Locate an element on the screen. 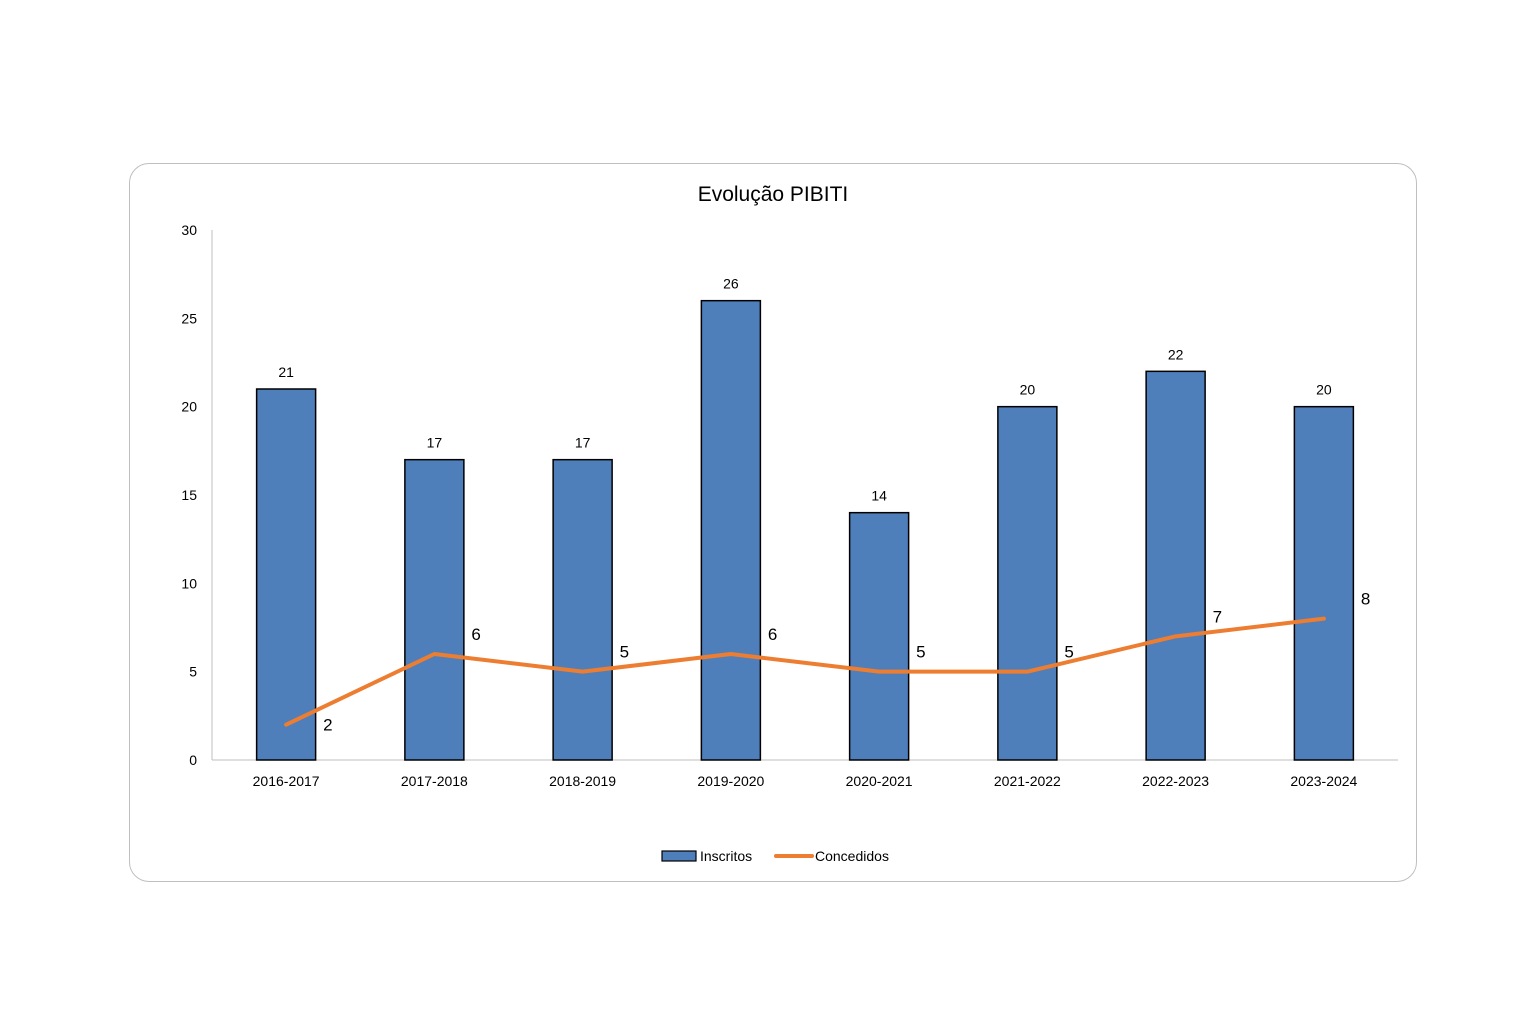  line-series: 2 6 5 6 5 5 7 8 is located at coordinates (827, 662).